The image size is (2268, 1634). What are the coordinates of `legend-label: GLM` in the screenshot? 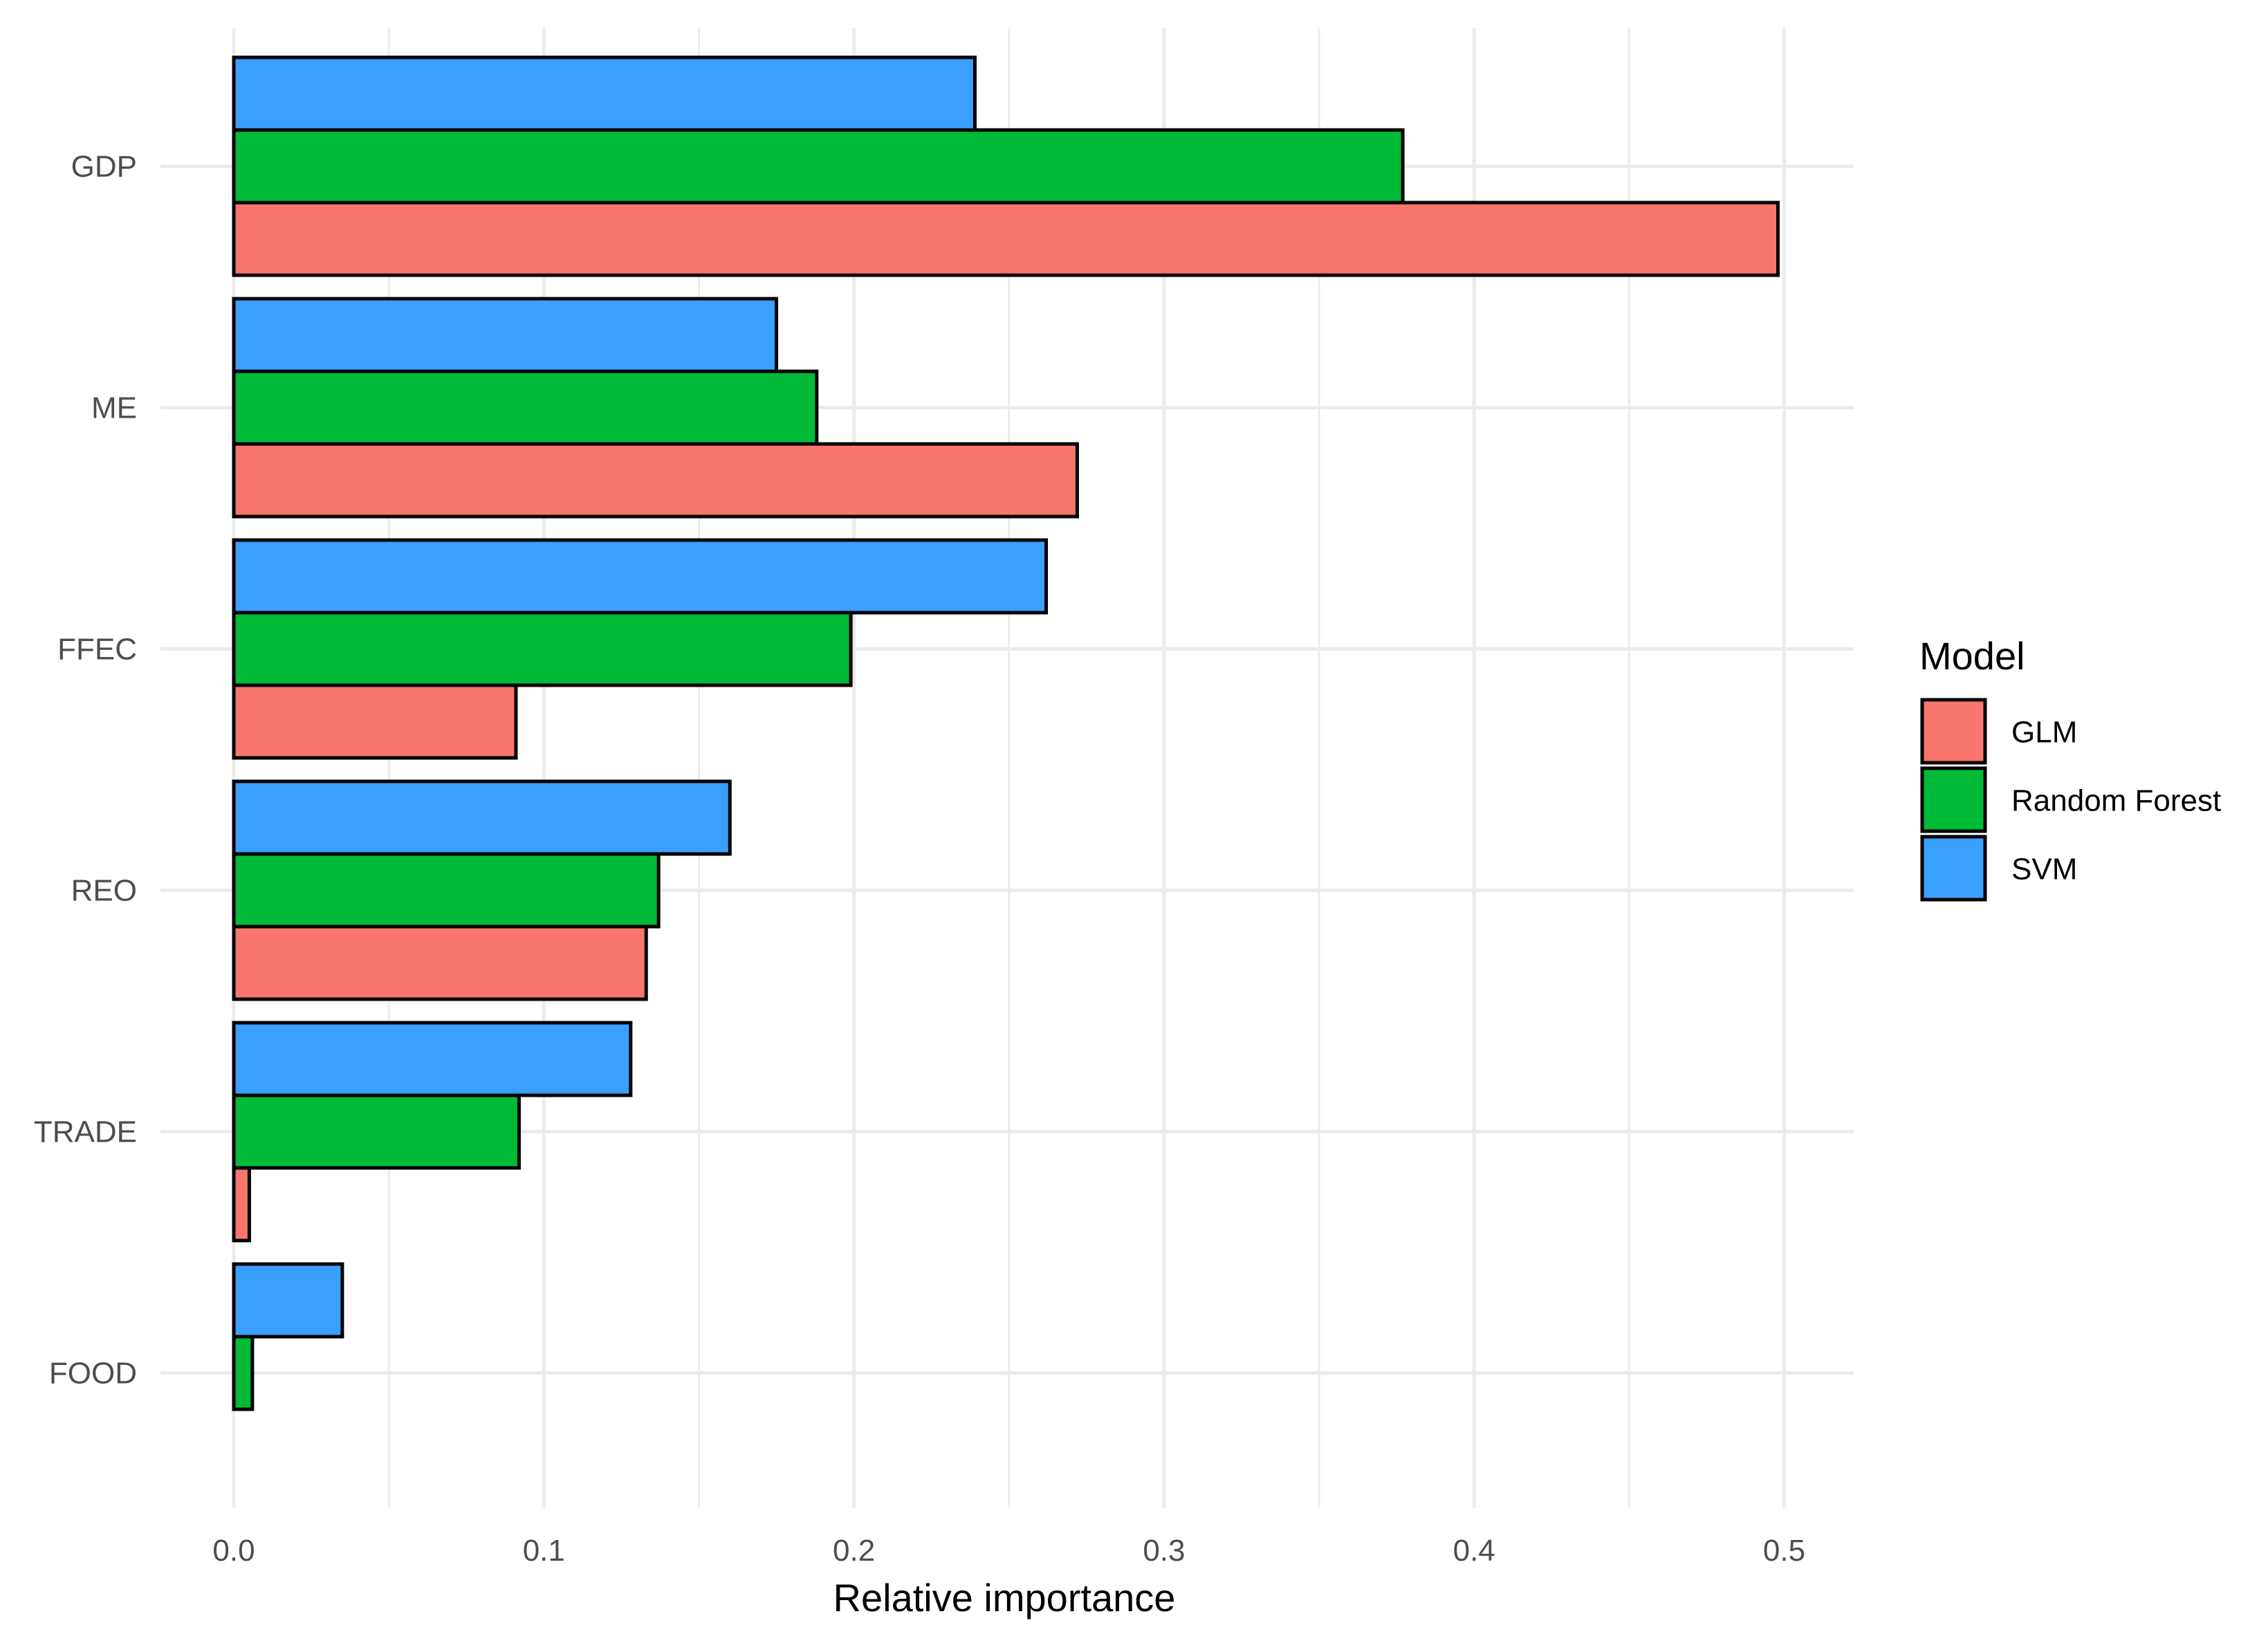 It's located at (2044, 733).